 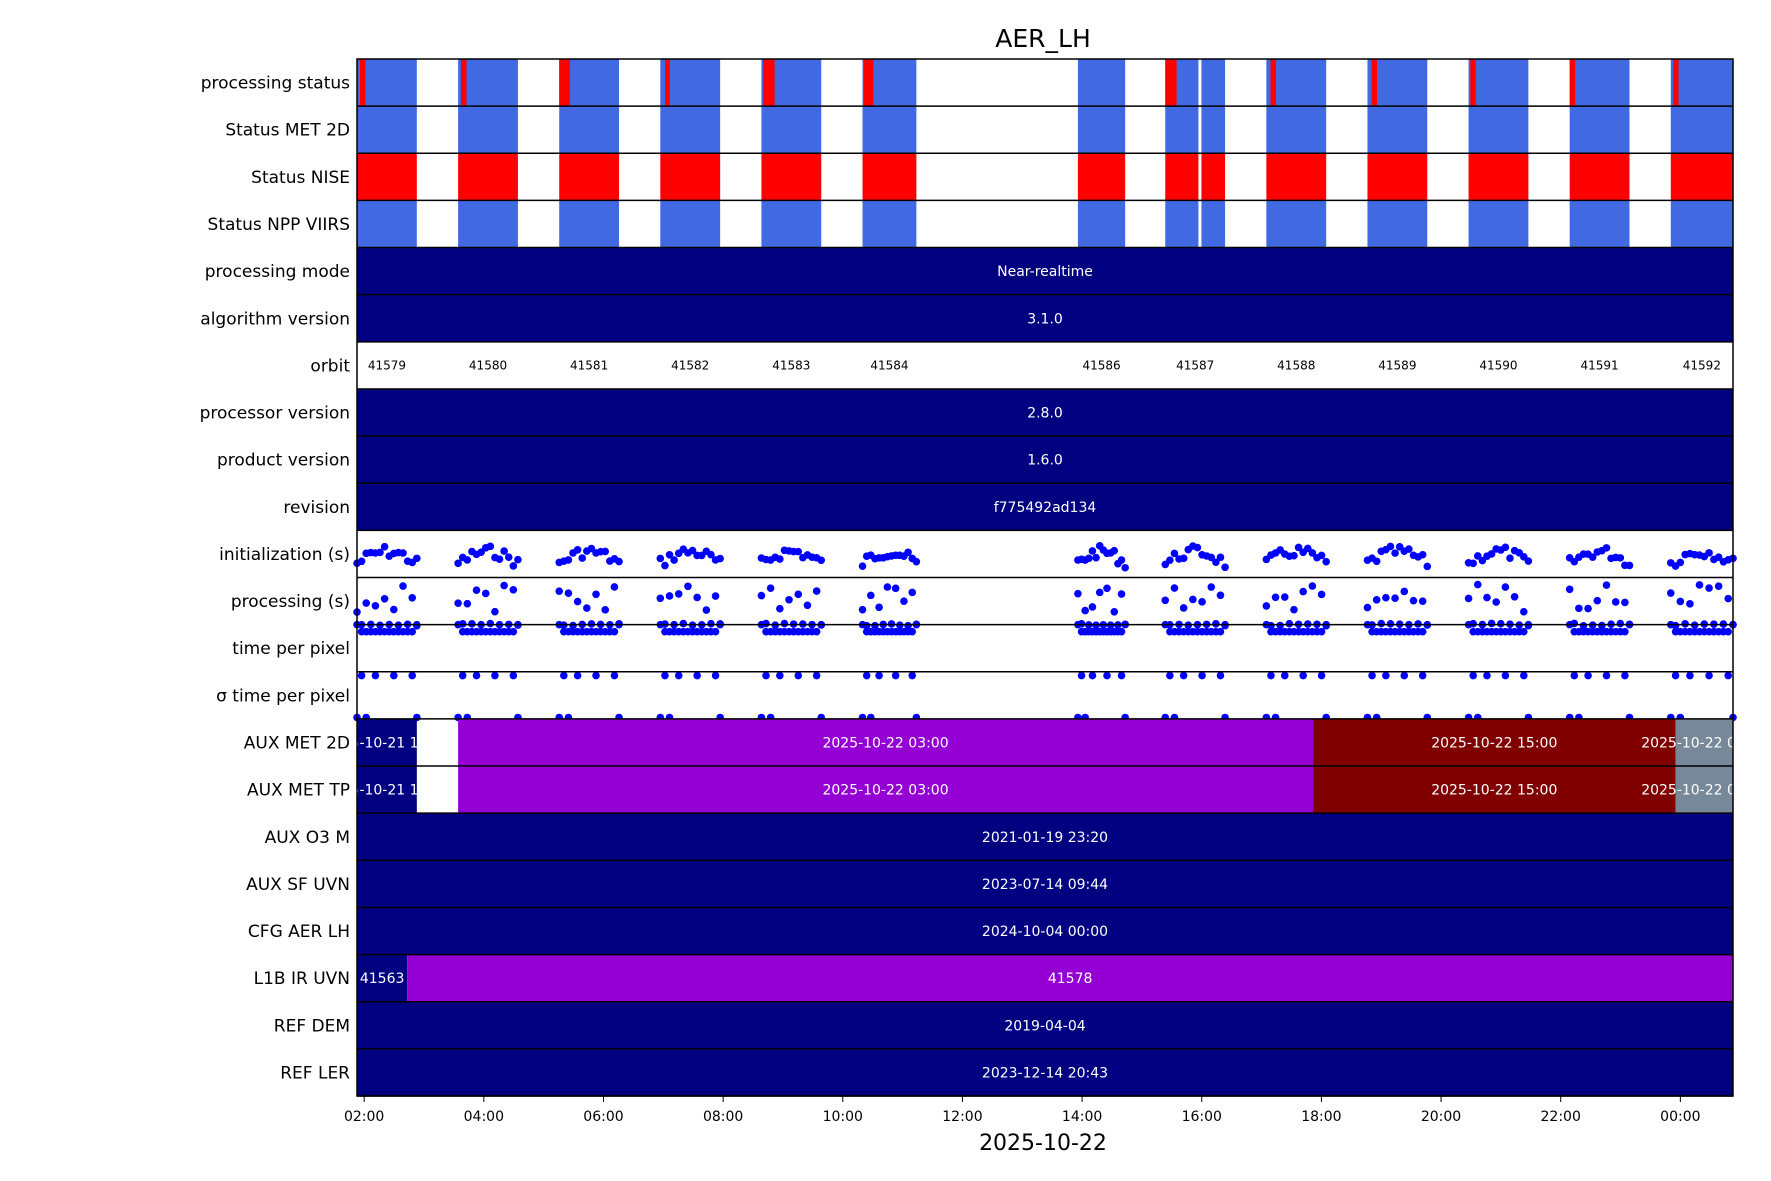 What do you see at coordinates (1045, 414) in the screenshot?
I see `segment-label: 2.8.0` at bounding box center [1045, 414].